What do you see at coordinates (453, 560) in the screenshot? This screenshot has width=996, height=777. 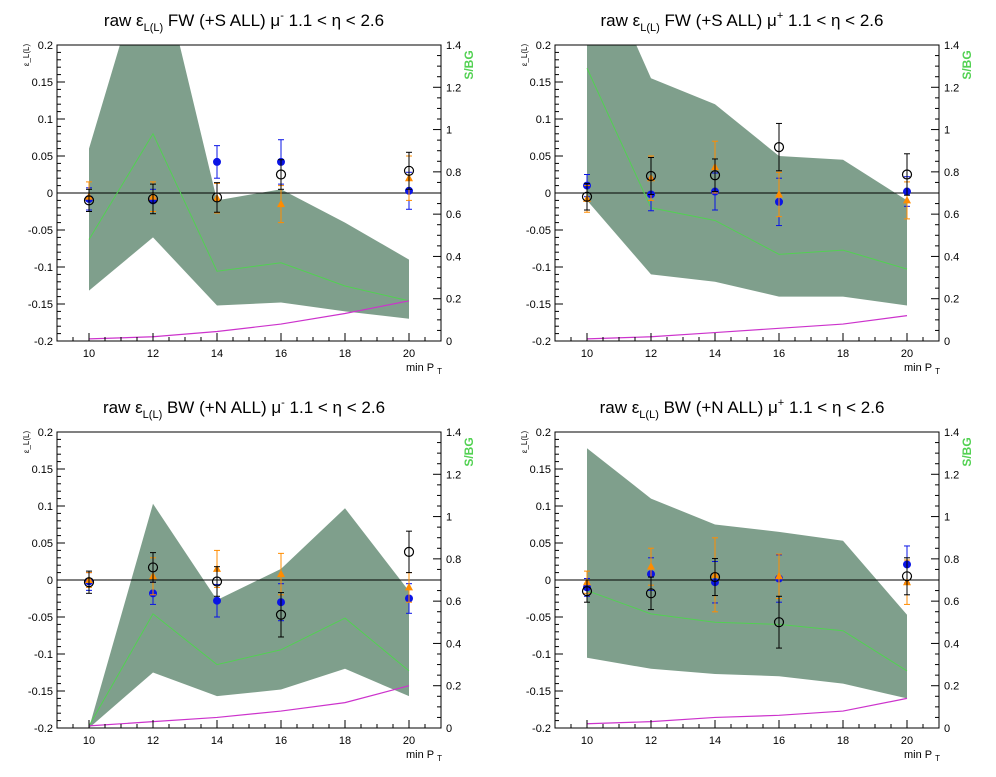 I see `y2-tick-label: 0.8` at bounding box center [453, 560].